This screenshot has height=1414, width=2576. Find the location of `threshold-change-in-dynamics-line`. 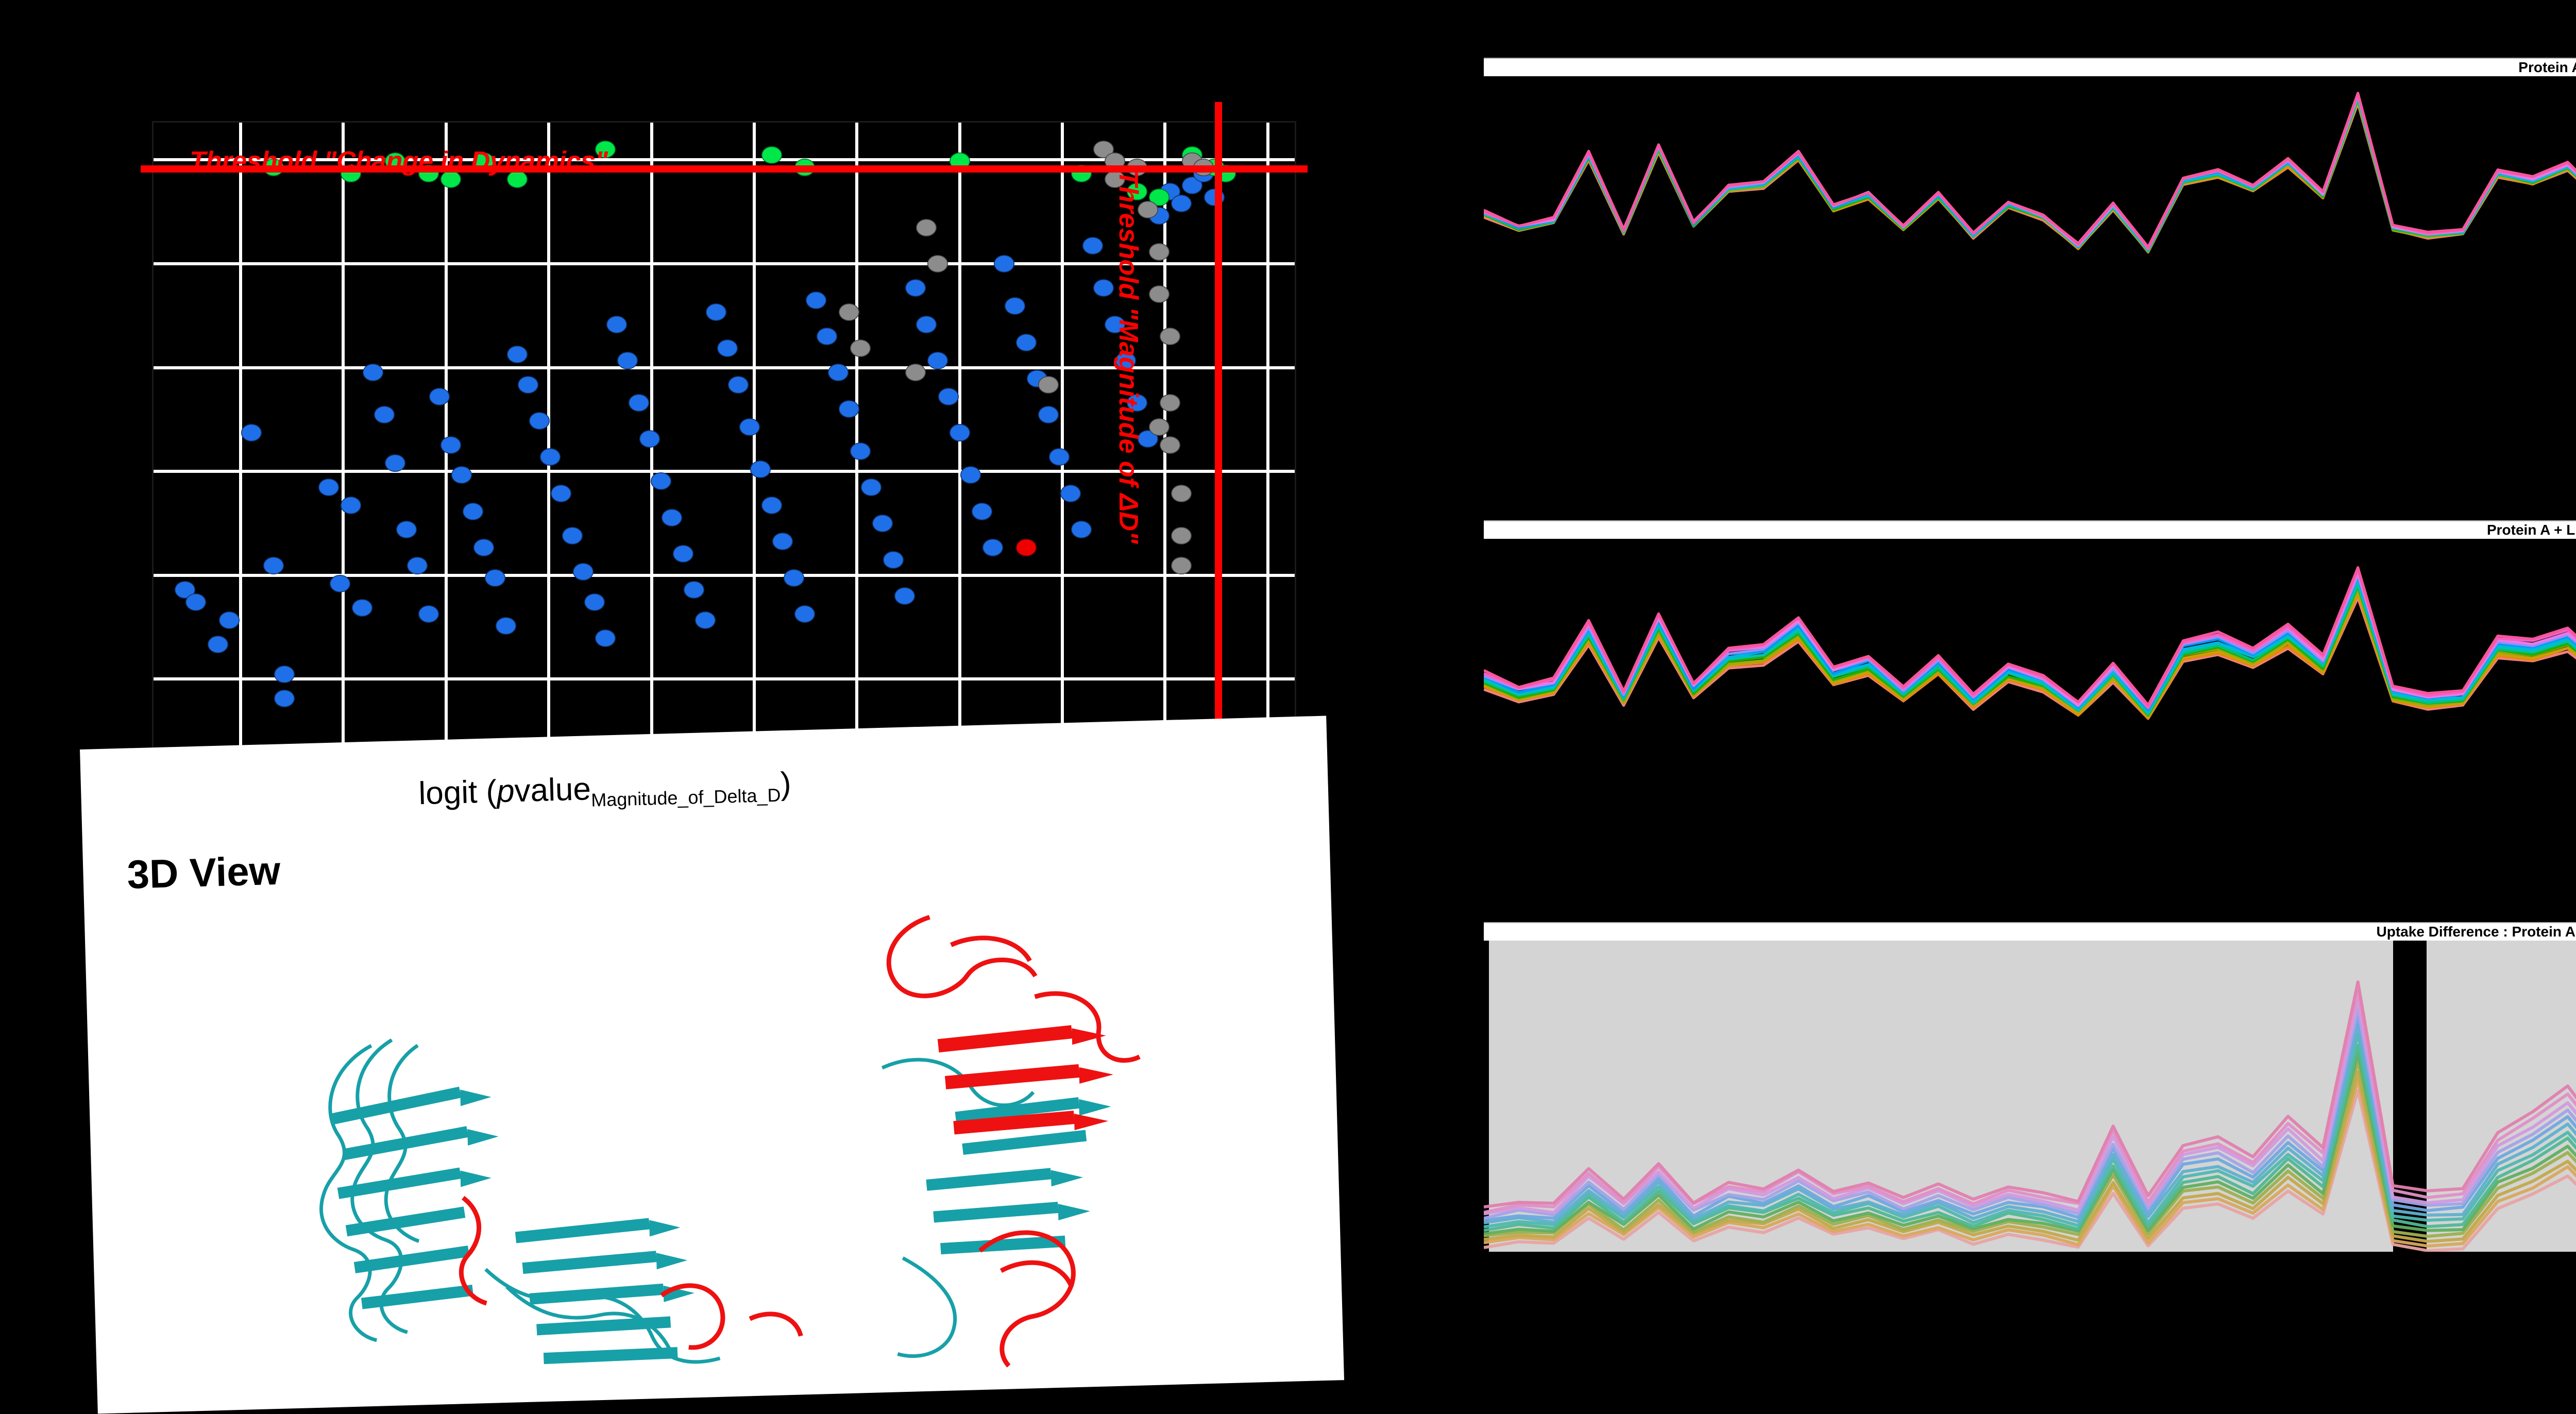

threshold-change-in-dynamics-line is located at coordinates (724, 169).